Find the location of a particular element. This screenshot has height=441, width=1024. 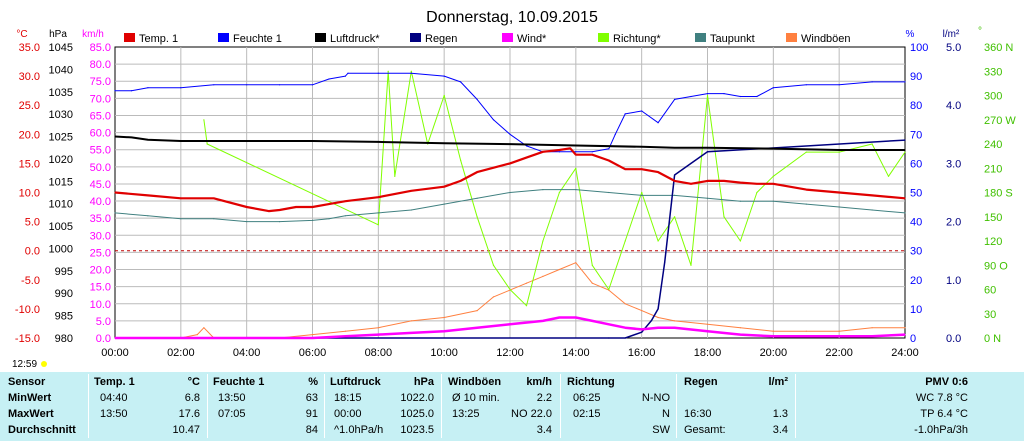

stats-header-rain-unit: l/m² is located at coordinates (778, 382).